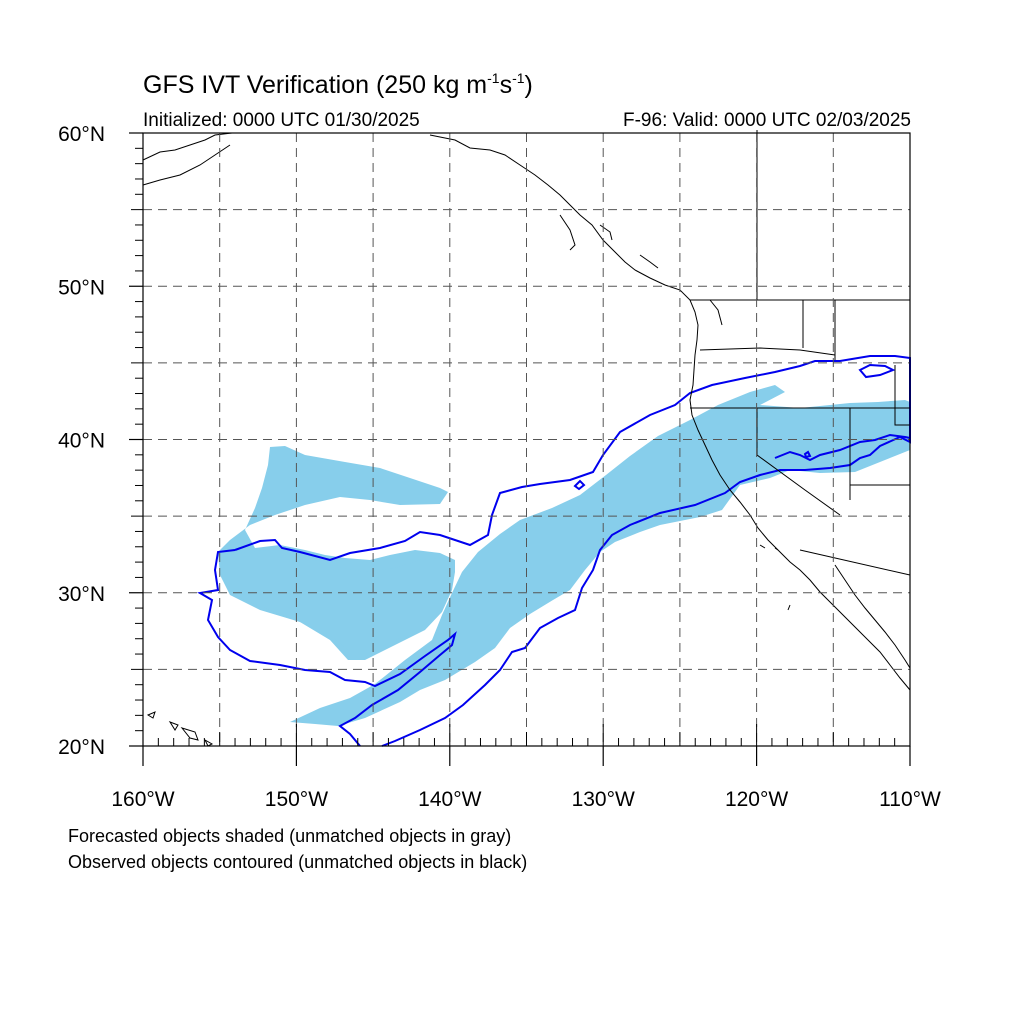  What do you see at coordinates (81, 287) in the screenshot?
I see `lat-tick-label: 50°N` at bounding box center [81, 287].